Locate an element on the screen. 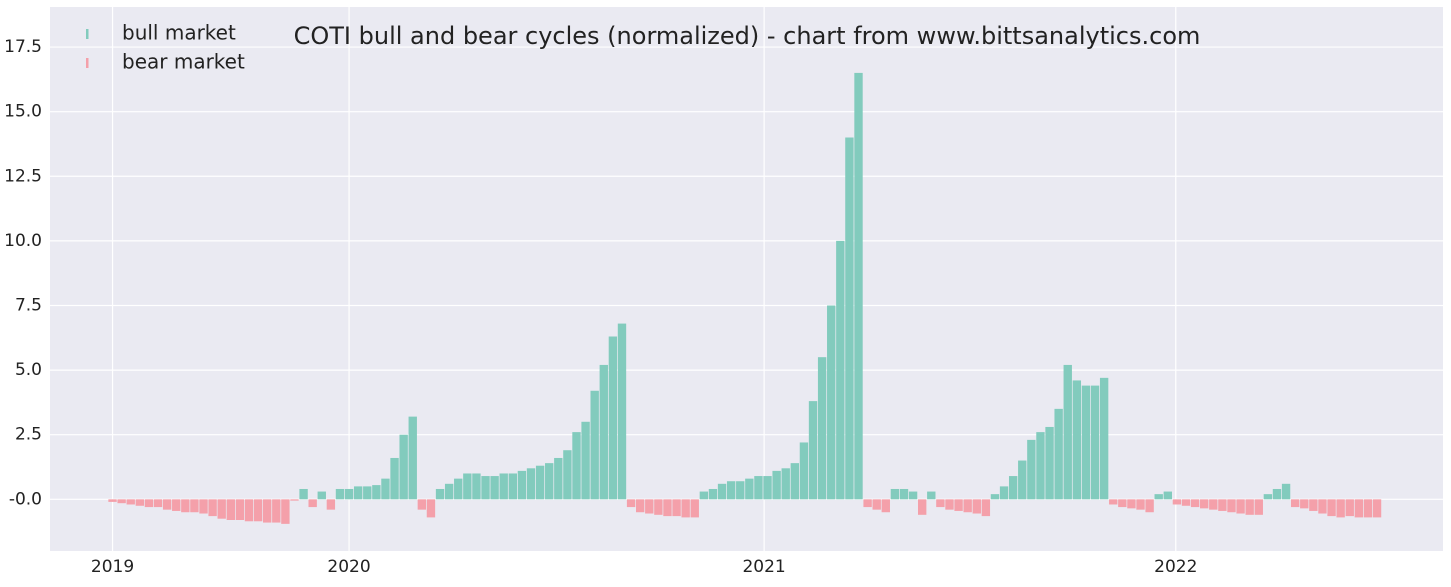 The width and height of the screenshot is (1451, 587). x-tick-label: 2019 is located at coordinates (112, 567).